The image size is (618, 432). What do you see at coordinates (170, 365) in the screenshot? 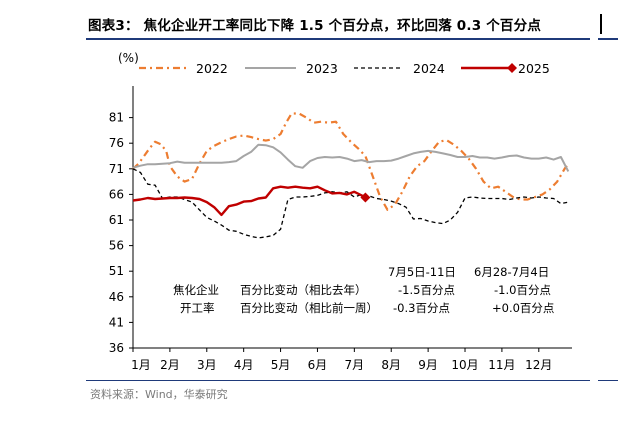
I see `x-tick-label: 2月` at bounding box center [170, 365].